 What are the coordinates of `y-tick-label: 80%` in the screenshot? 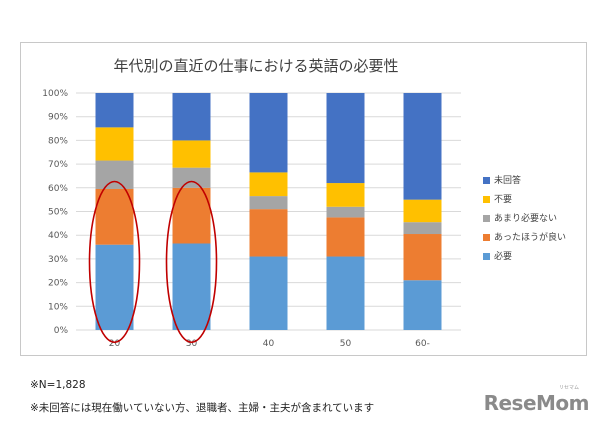 It's located at (58, 141).